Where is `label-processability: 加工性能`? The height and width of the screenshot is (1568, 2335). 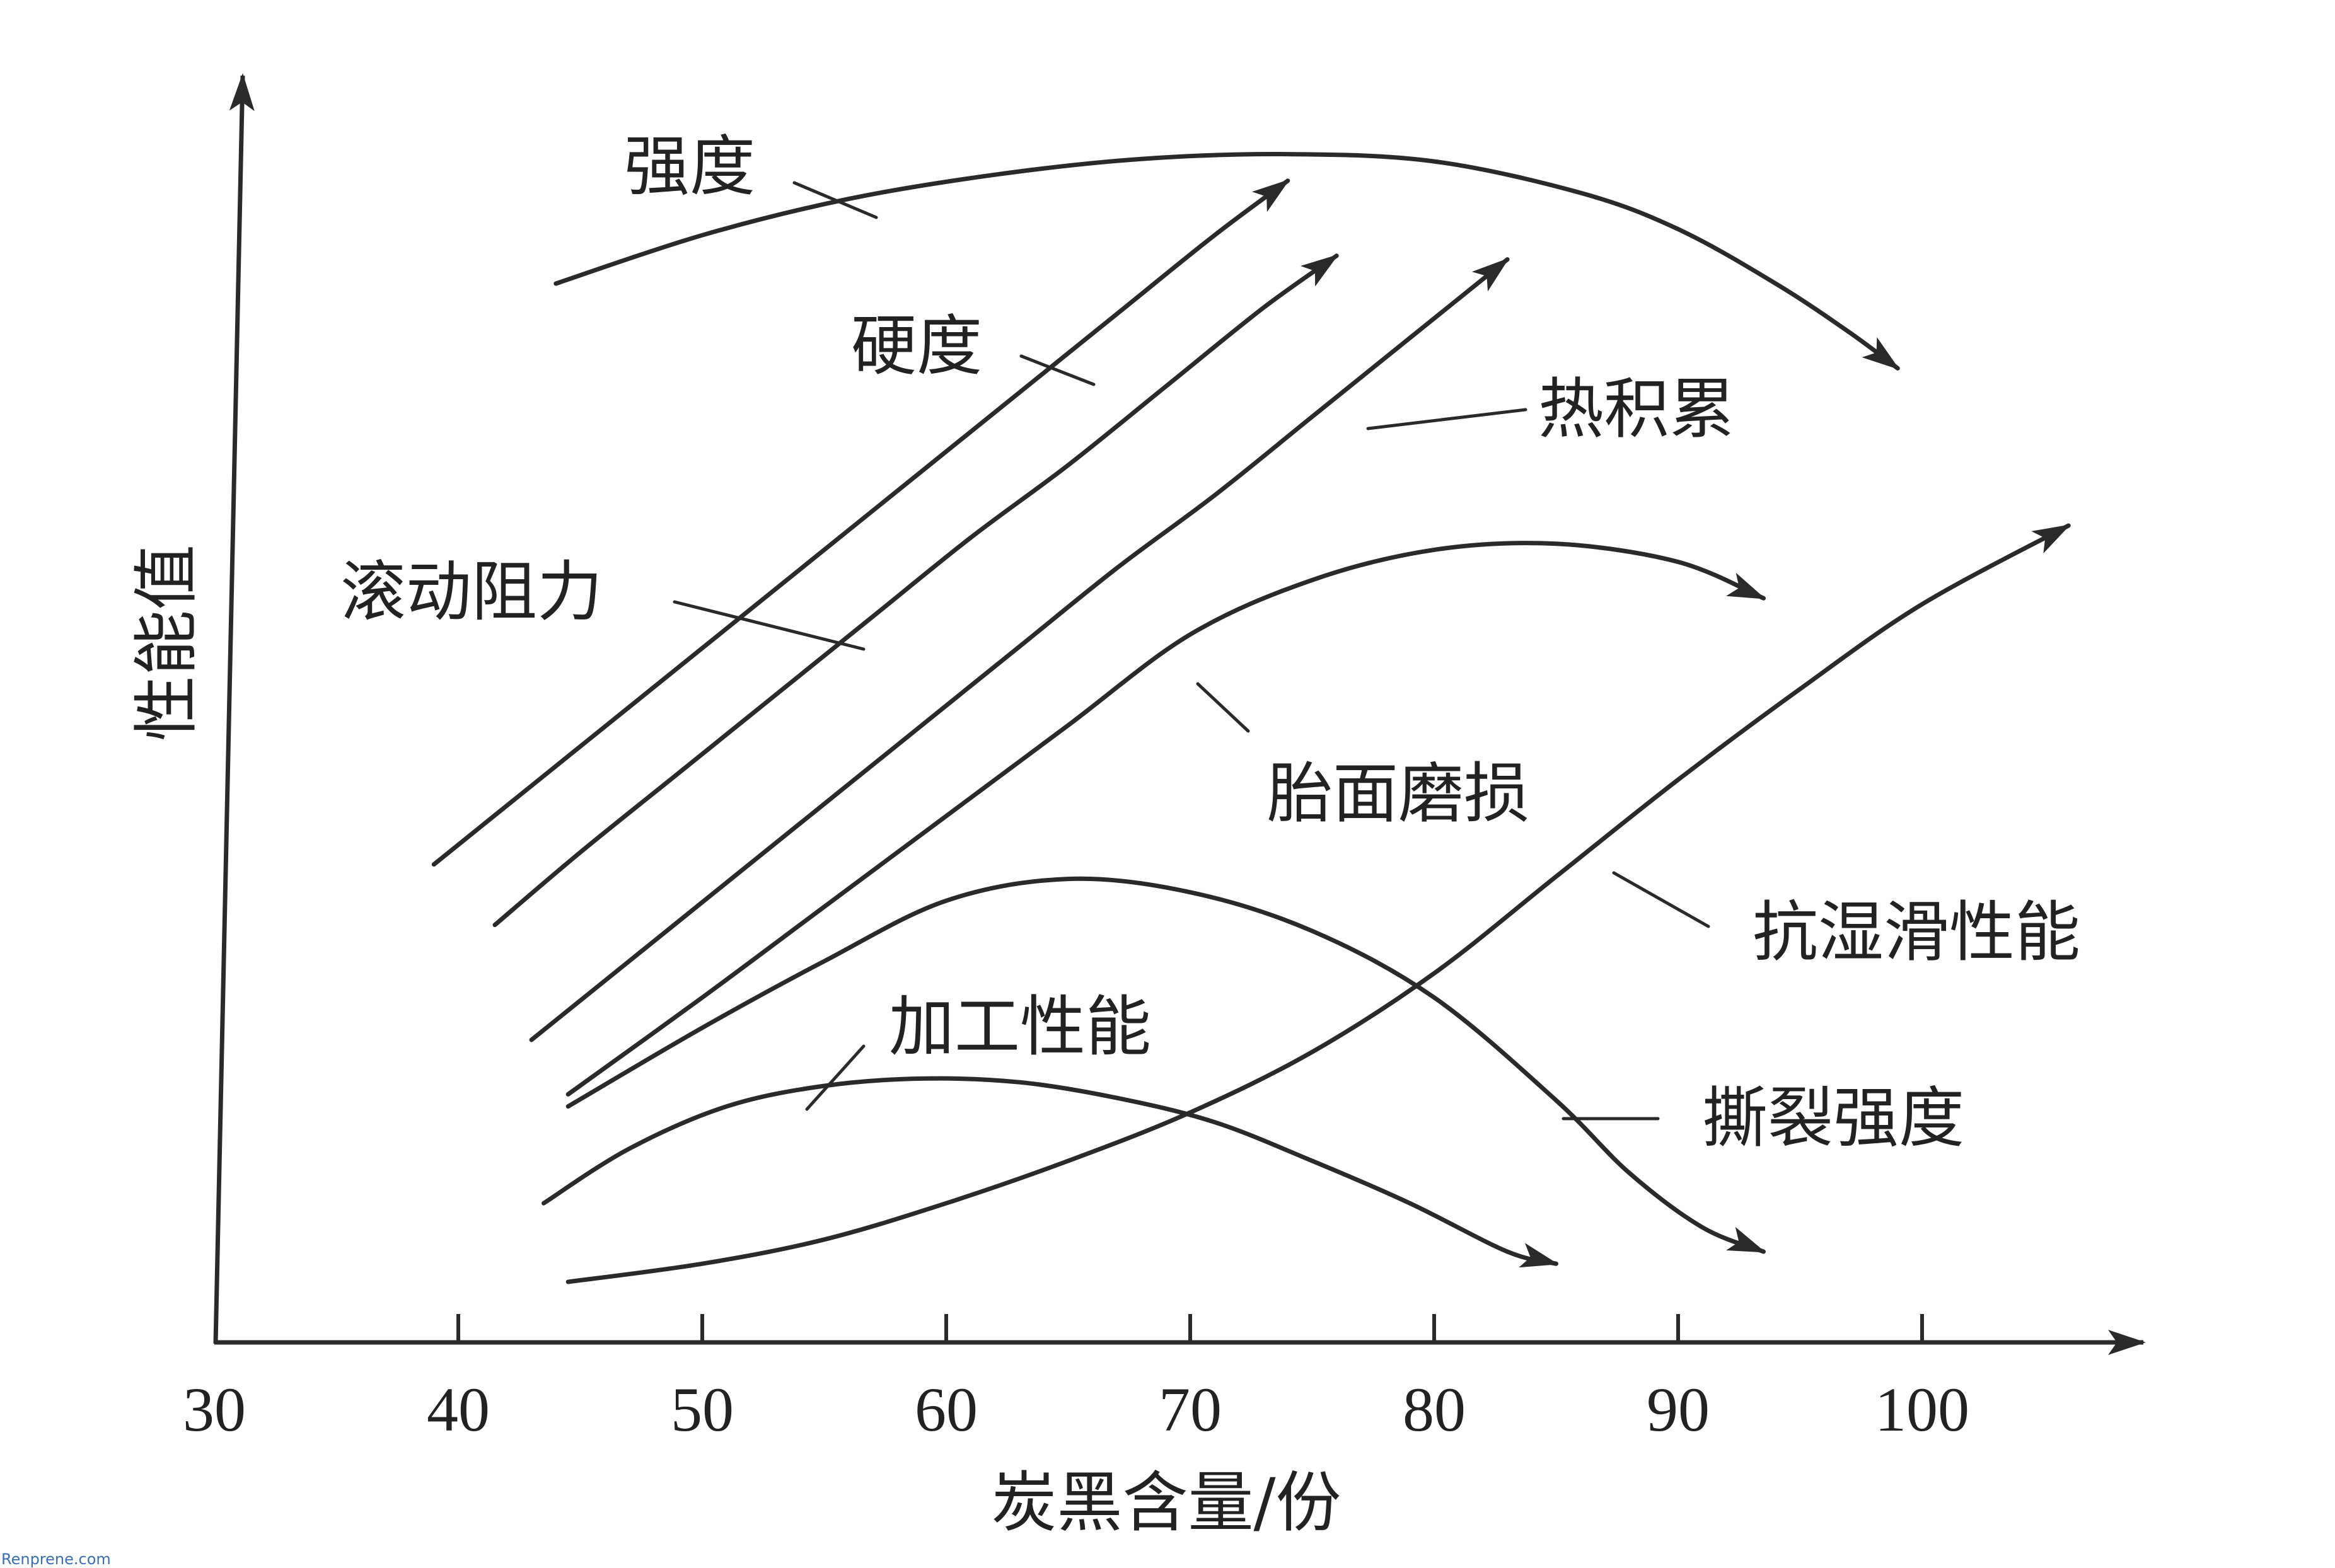
label-processability: 加工性能 is located at coordinates (1020, 1027).